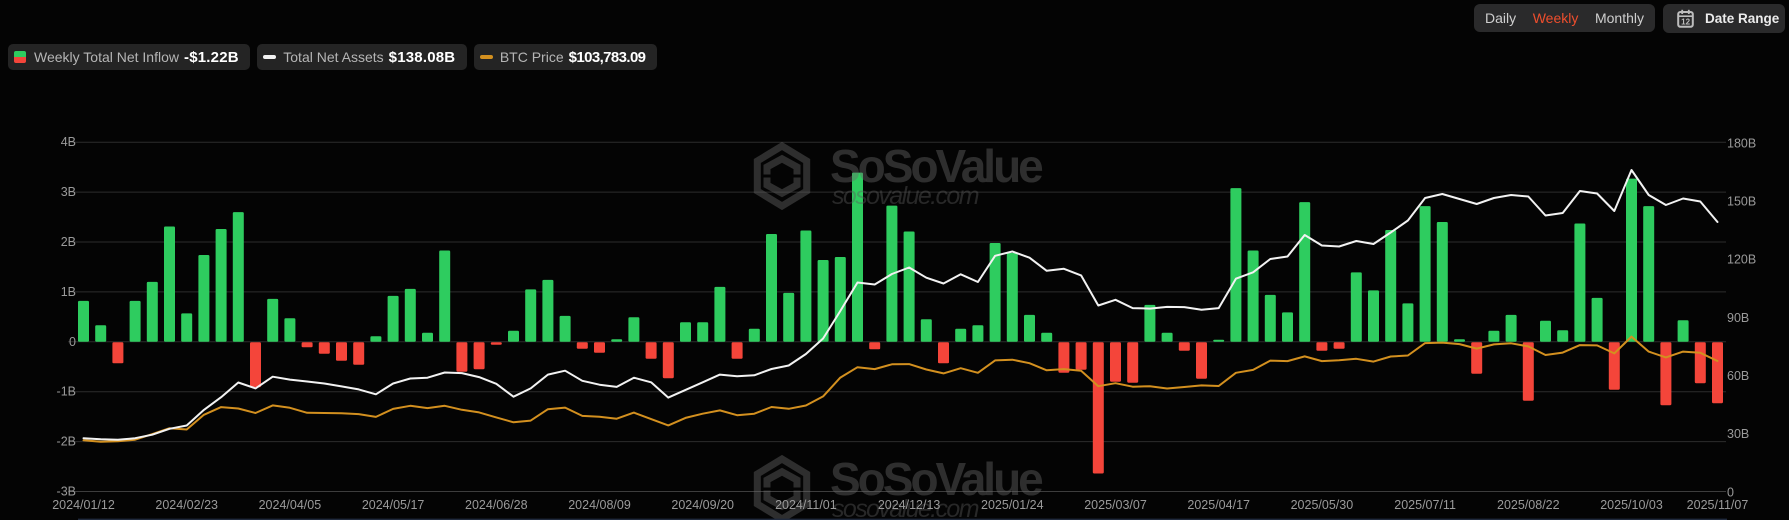 The height and width of the screenshot is (520, 1789). I want to click on svg-text: 1B, so click(68, 292).